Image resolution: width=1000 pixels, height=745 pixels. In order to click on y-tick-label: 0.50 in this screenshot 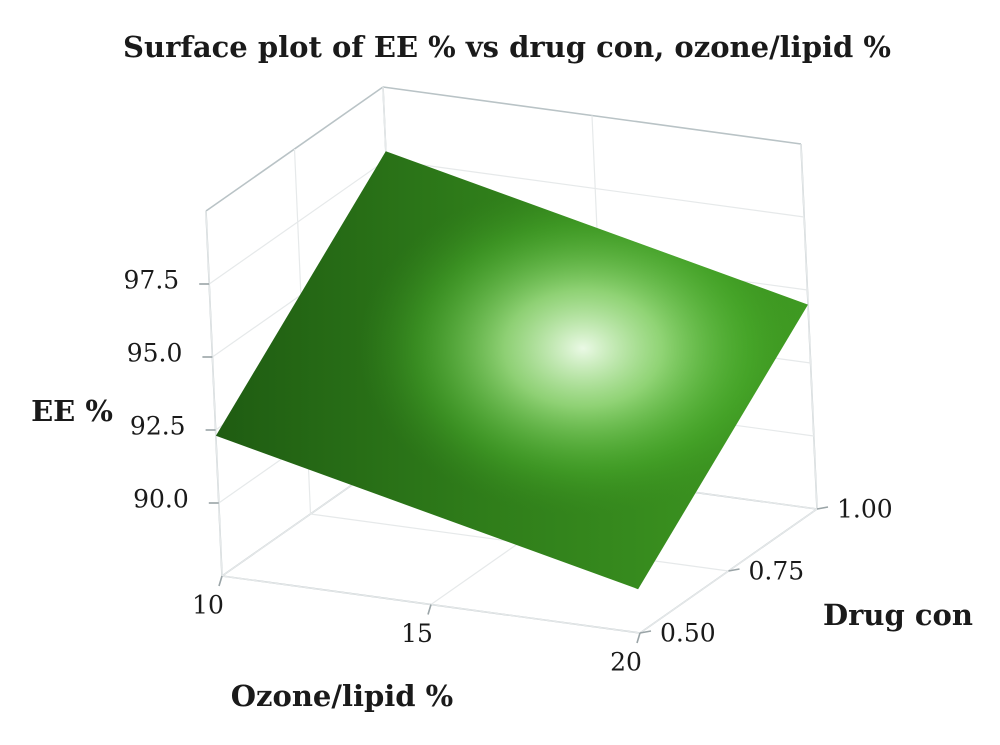, I will do `click(688, 633)`.